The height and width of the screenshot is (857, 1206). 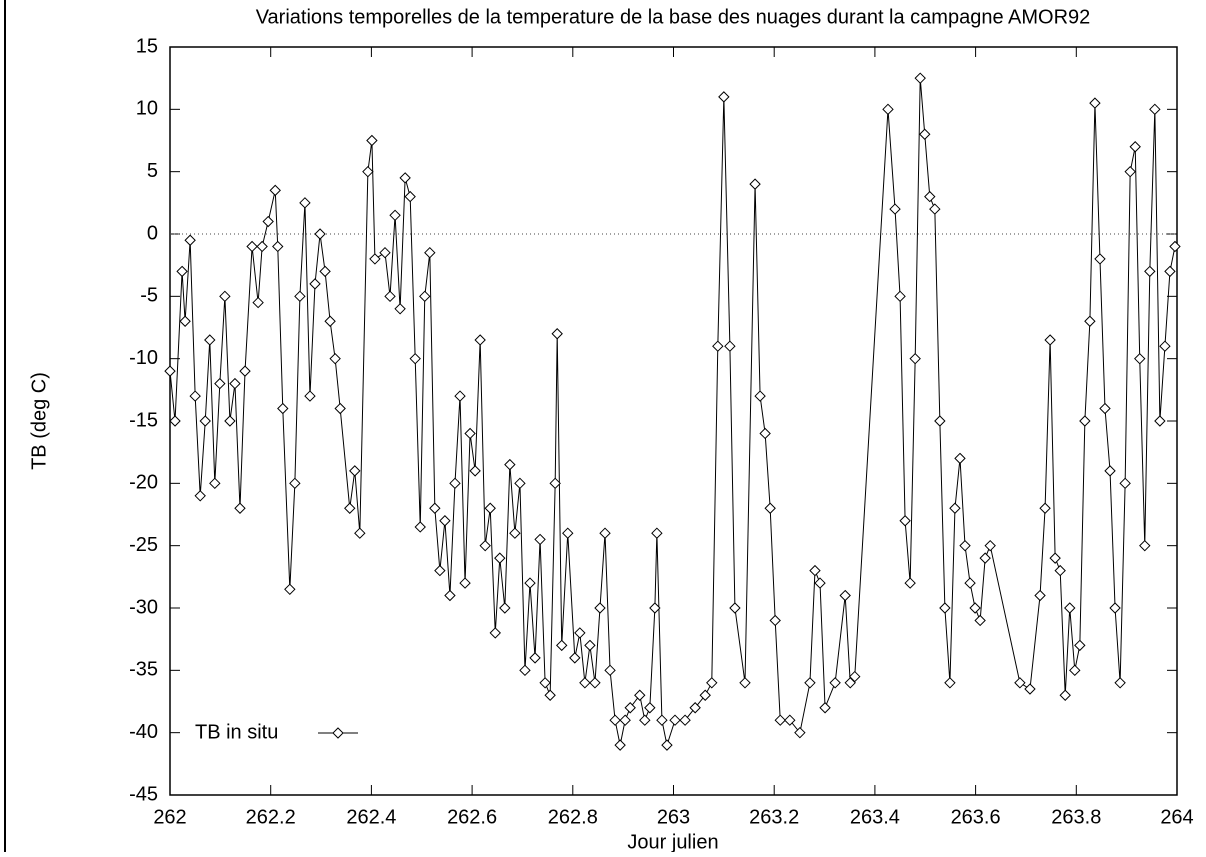 I want to click on y-tick-label: -35, so click(x=143, y=670).